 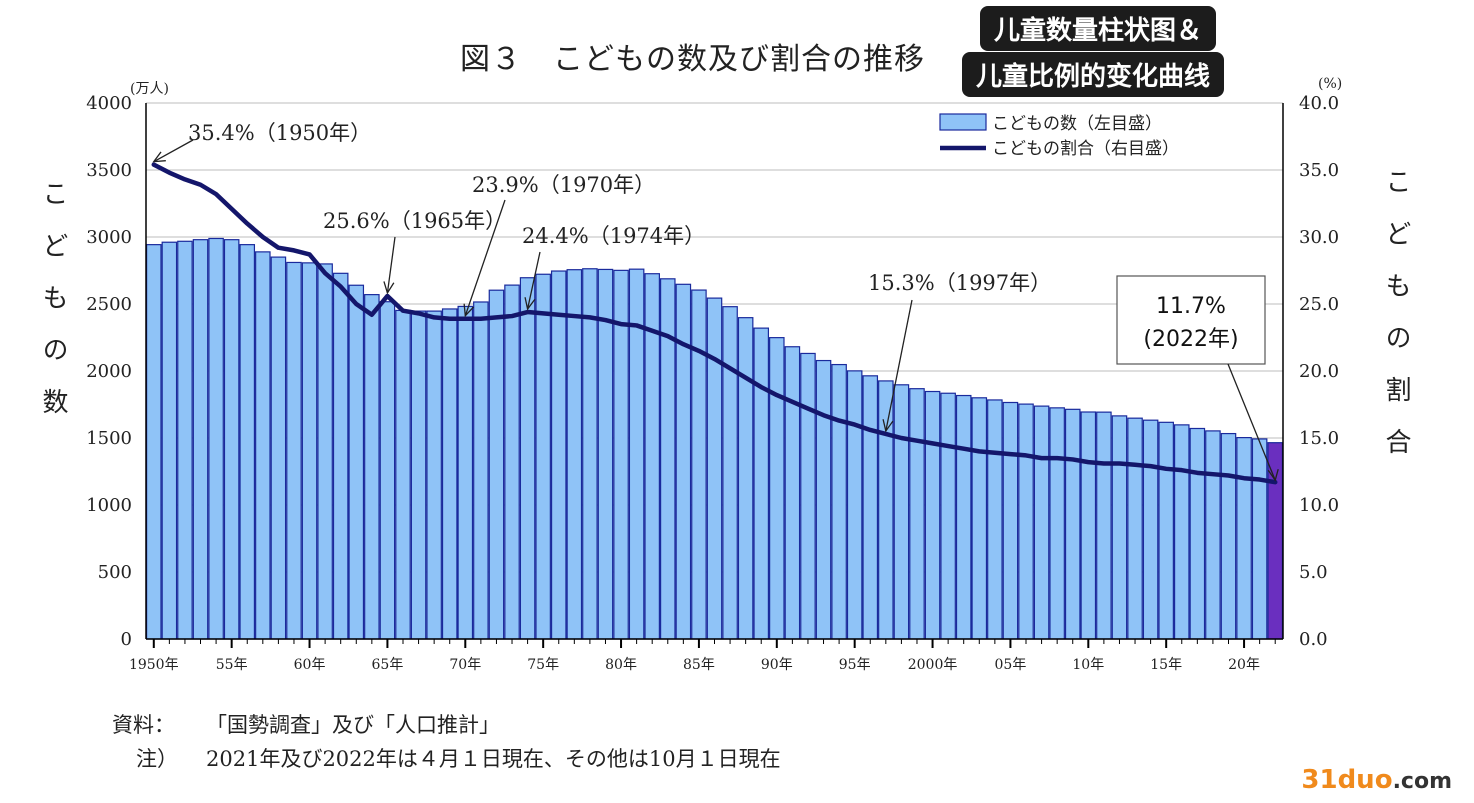 I want to click on y-left-tick-label: 2500, so click(x=109, y=304).